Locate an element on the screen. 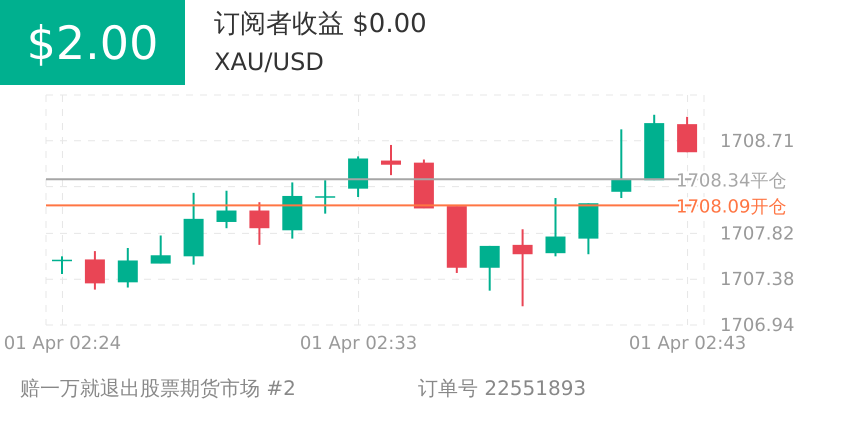 Image resolution: width=844 pixels, height=422 pixels. candlestick is located at coordinates (62, 265).